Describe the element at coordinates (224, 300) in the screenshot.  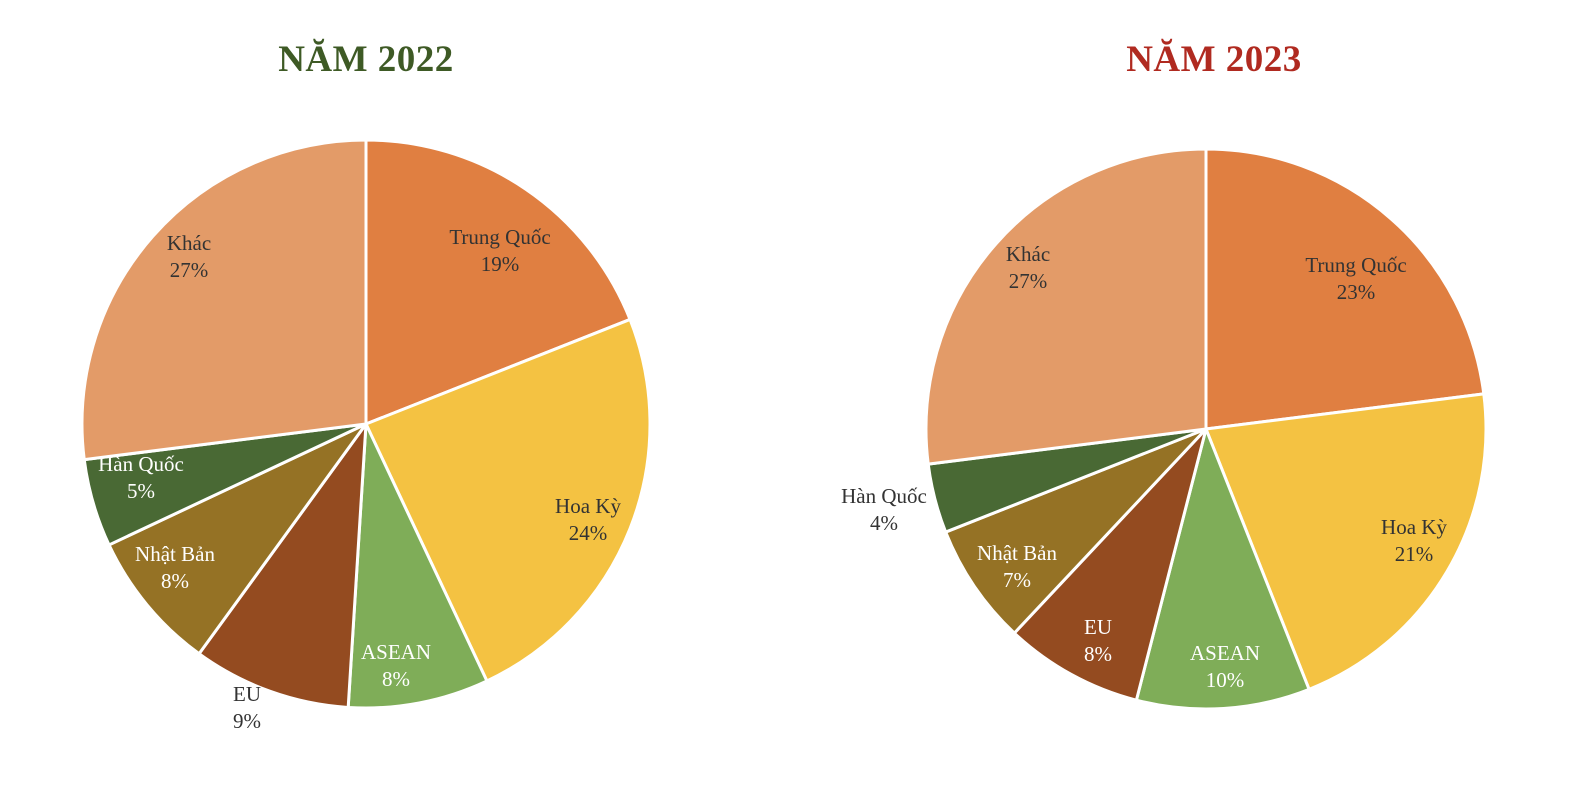
I see `pie-slice-2022-khac` at that location.